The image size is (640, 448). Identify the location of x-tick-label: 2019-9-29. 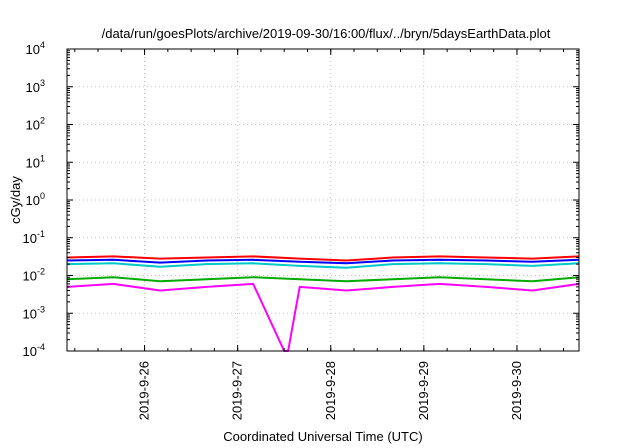
(423, 390).